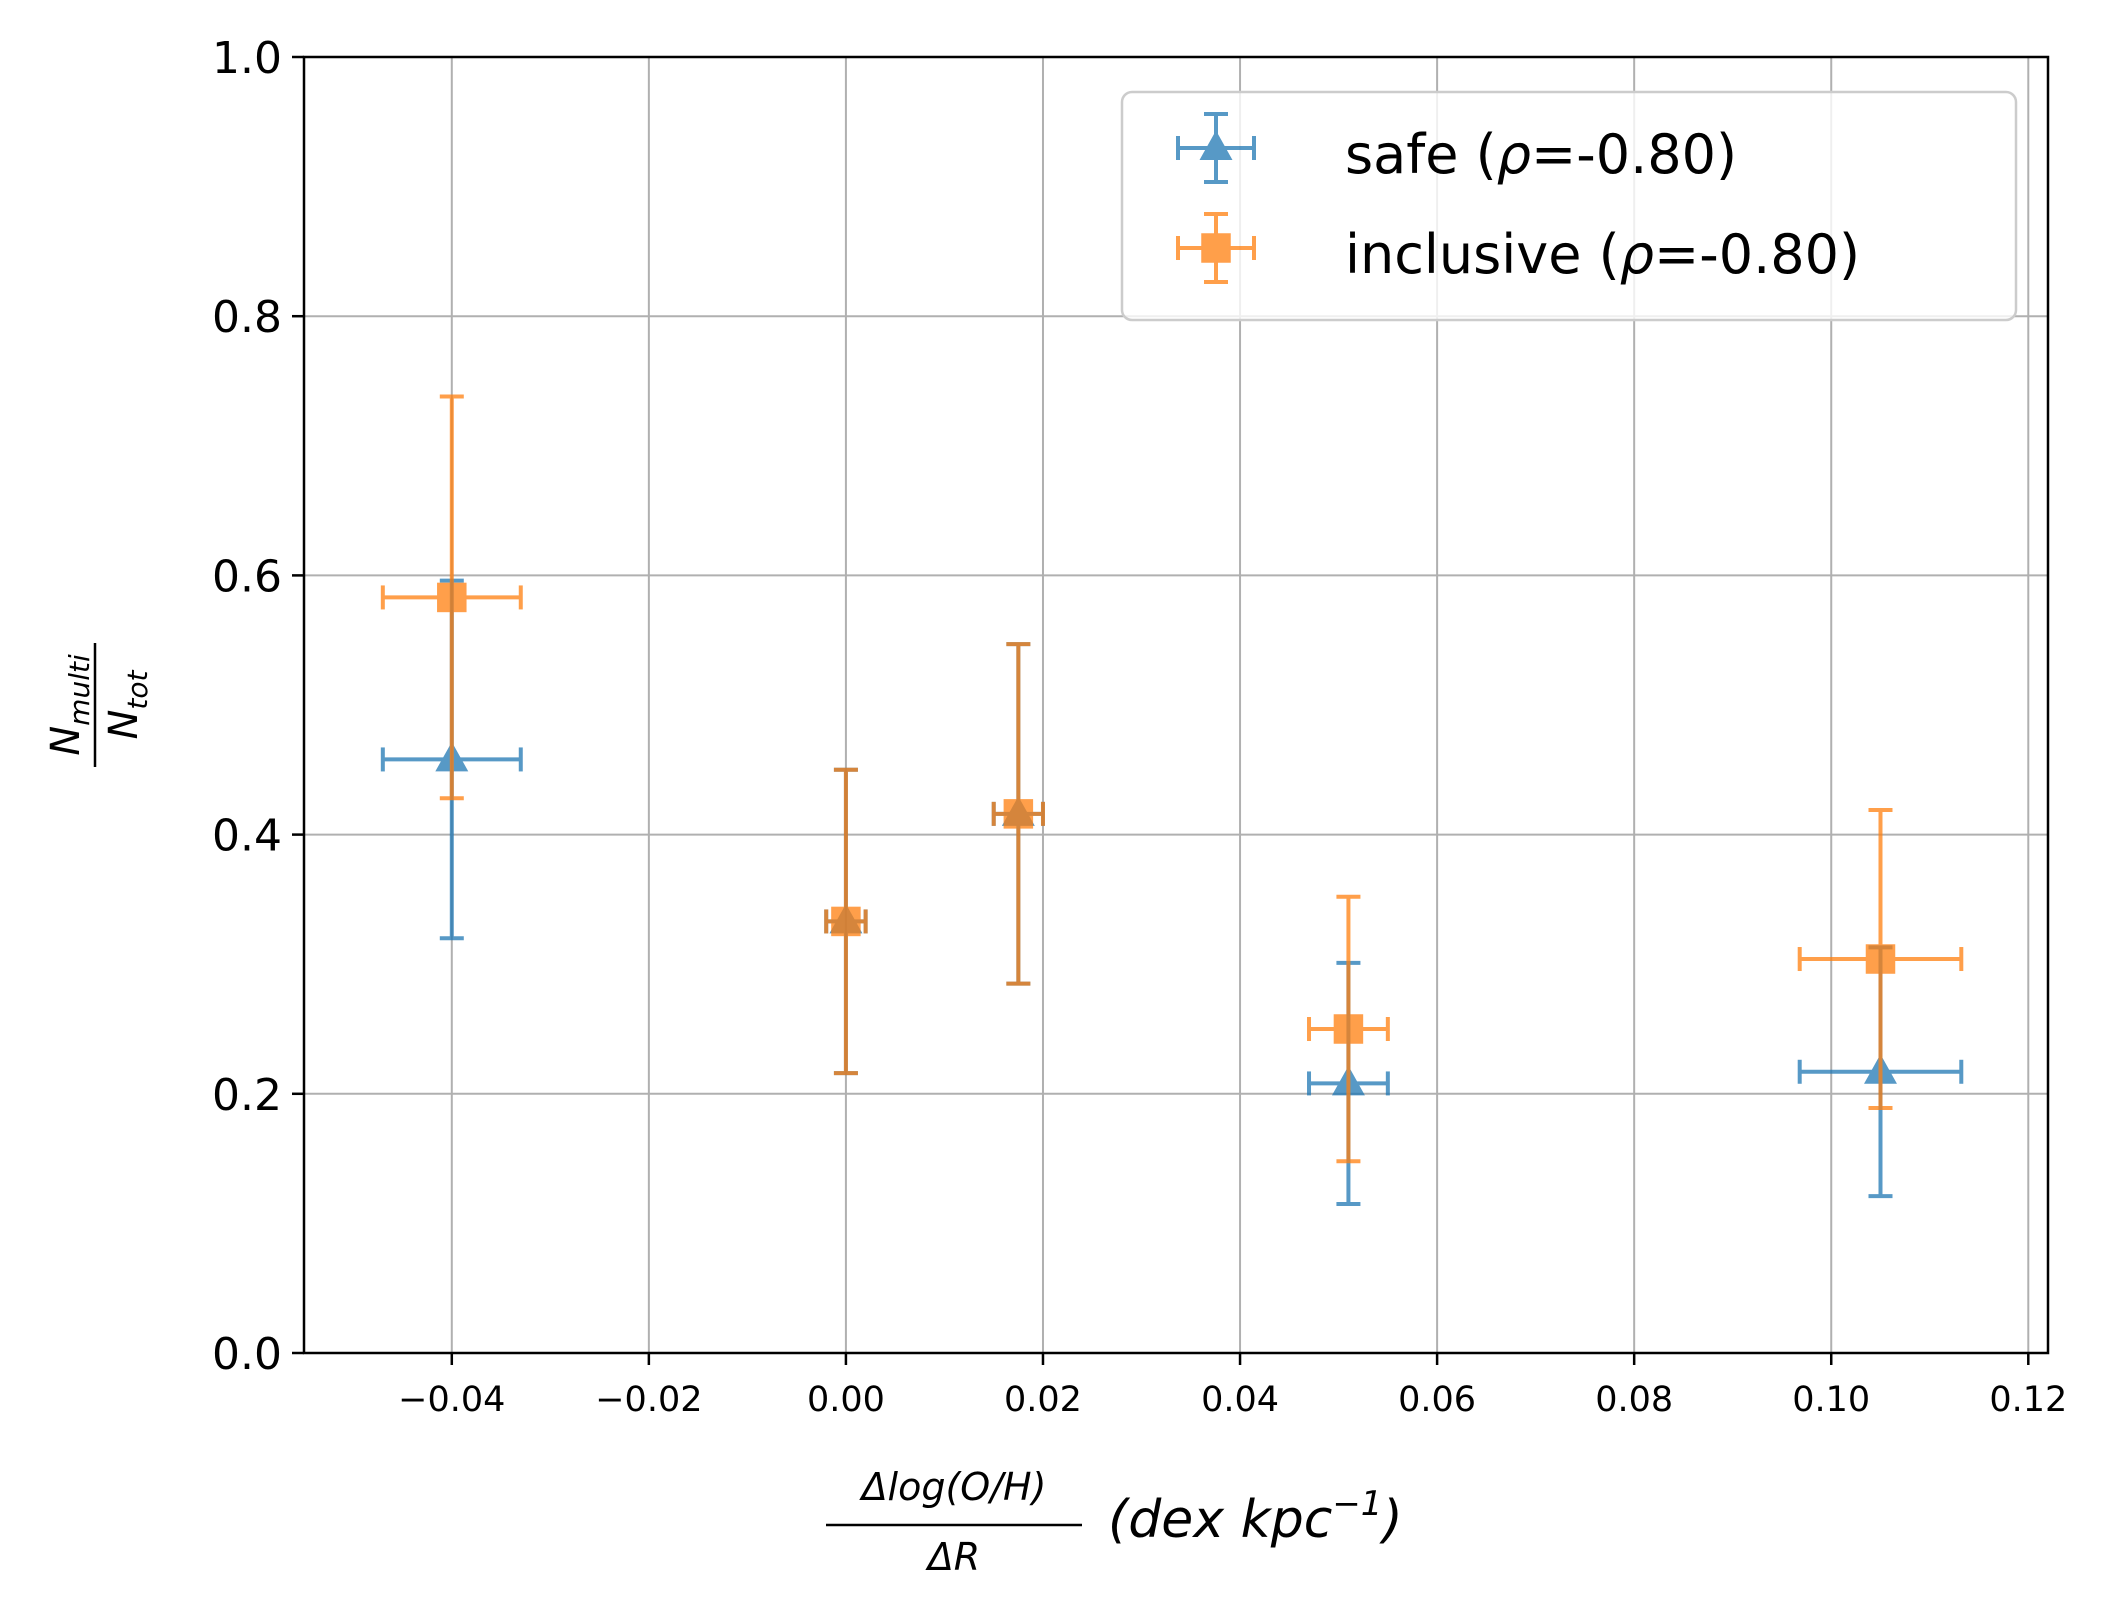  What do you see at coordinates (1634, 1400) in the screenshot?
I see `x-tick-label: 0.08` at bounding box center [1634, 1400].